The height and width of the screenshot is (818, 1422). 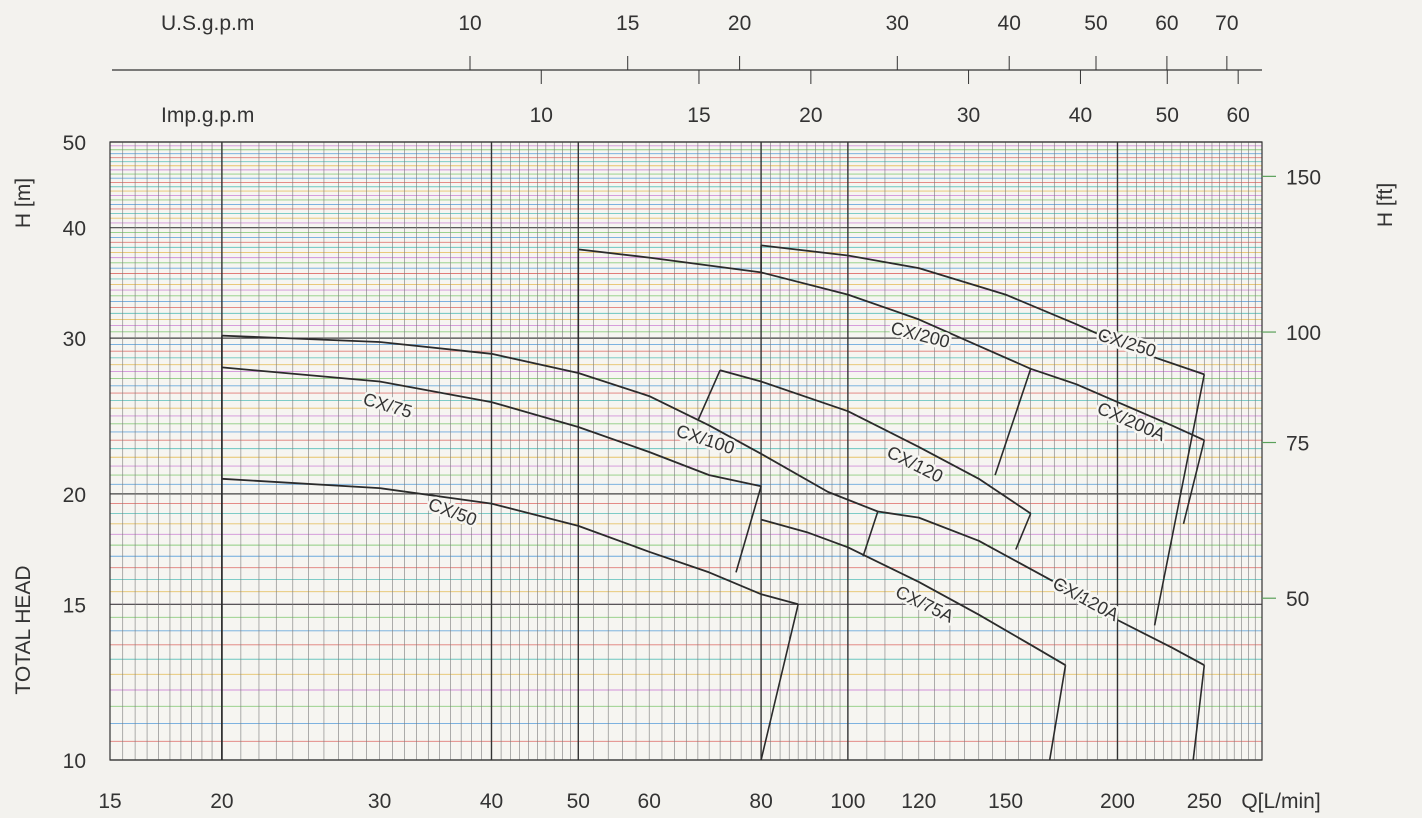 I want to click on y-tick-label: 50, so click(x=74, y=143).